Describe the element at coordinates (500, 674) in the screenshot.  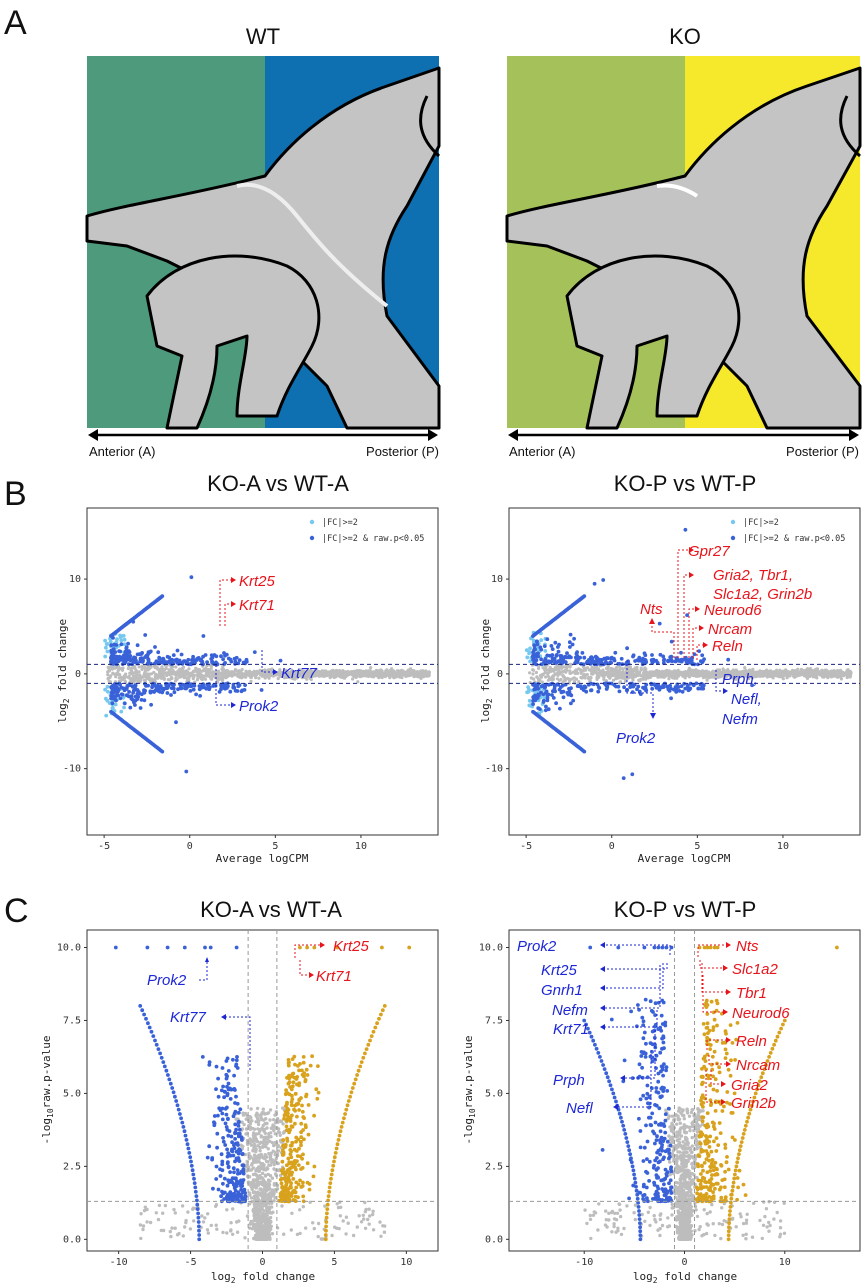
I see `y-tick-label: 0` at that location.